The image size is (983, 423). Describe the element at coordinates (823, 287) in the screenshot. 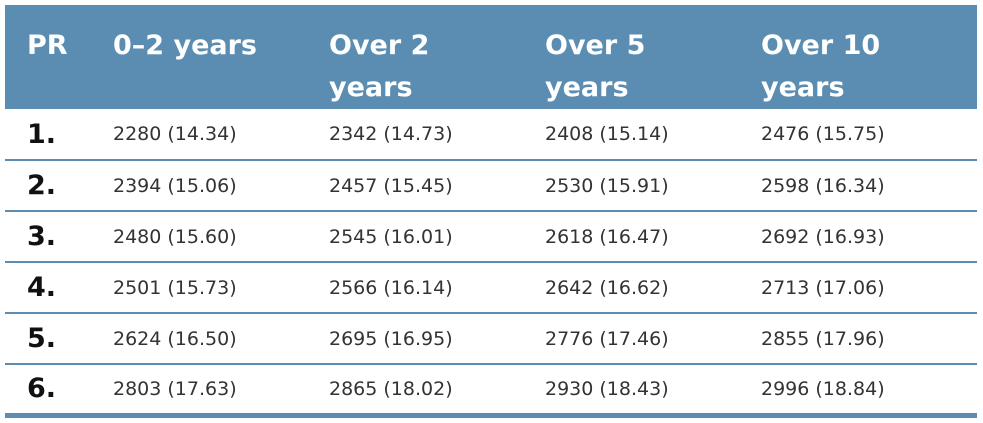

I see `cell: 2713 (17.06)` at that location.